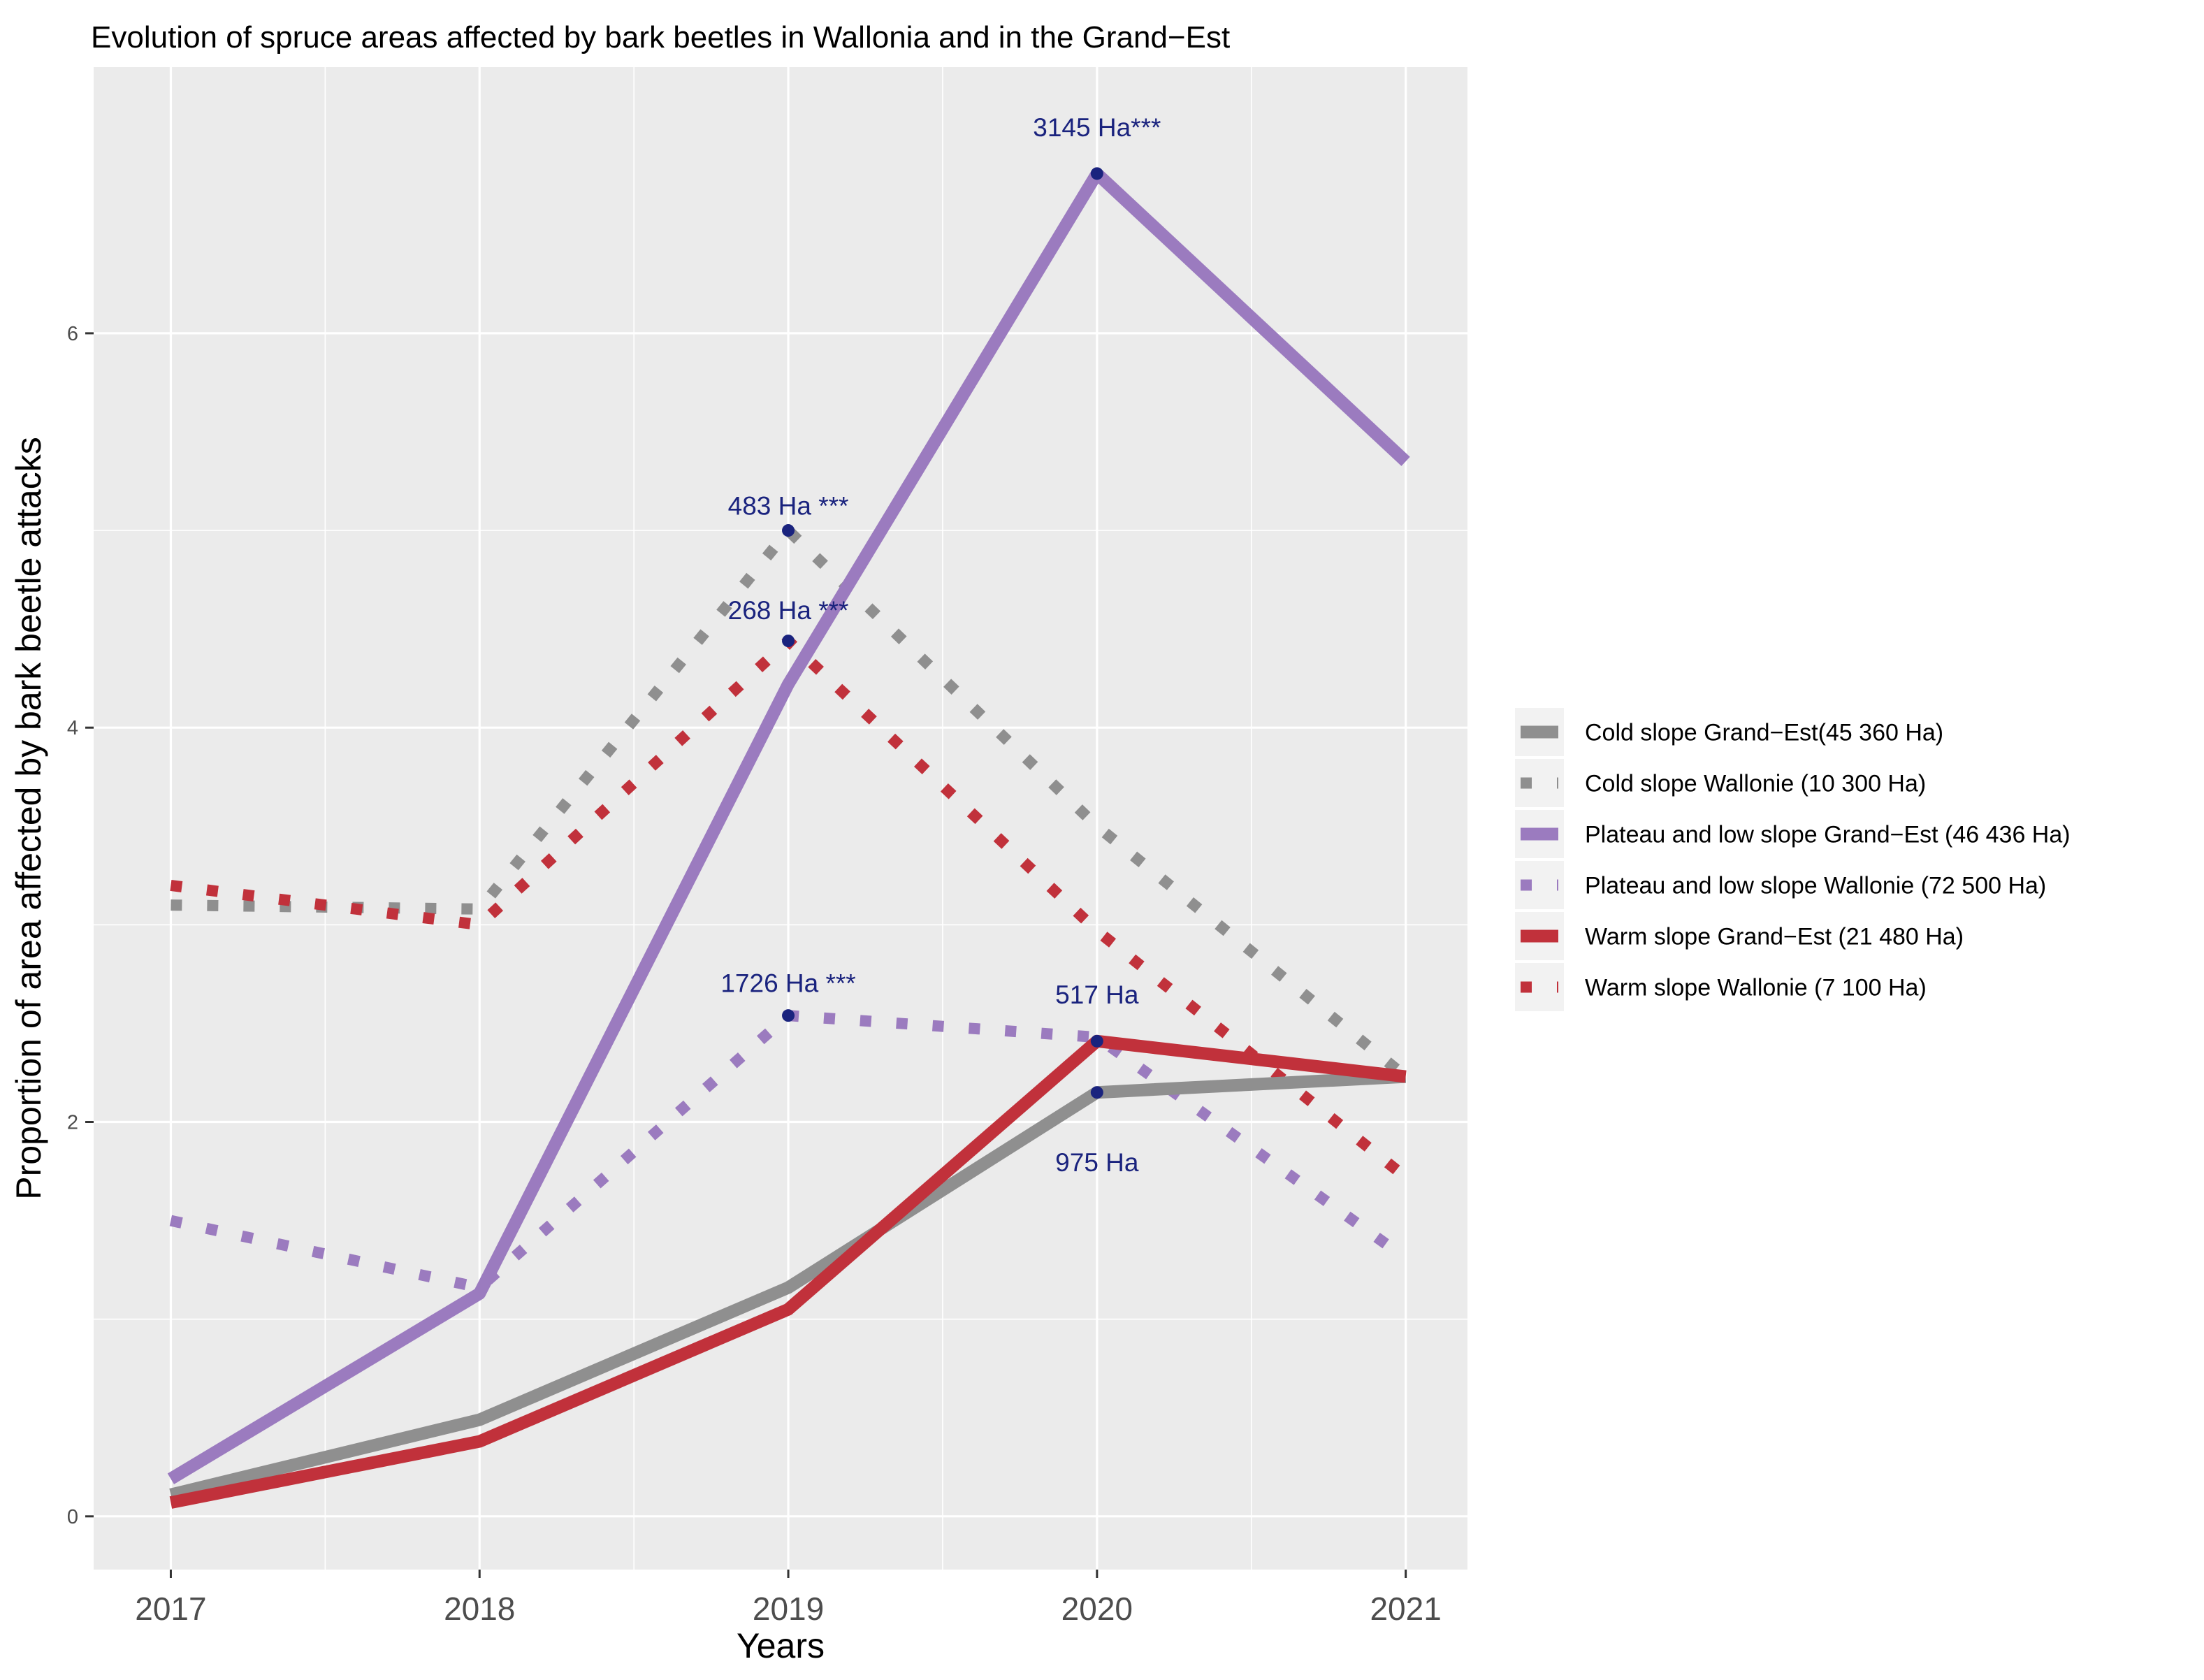 This screenshot has height=1680, width=2204. Describe the element at coordinates (72, 1517) in the screenshot. I see `y-tick-label: 0` at that location.